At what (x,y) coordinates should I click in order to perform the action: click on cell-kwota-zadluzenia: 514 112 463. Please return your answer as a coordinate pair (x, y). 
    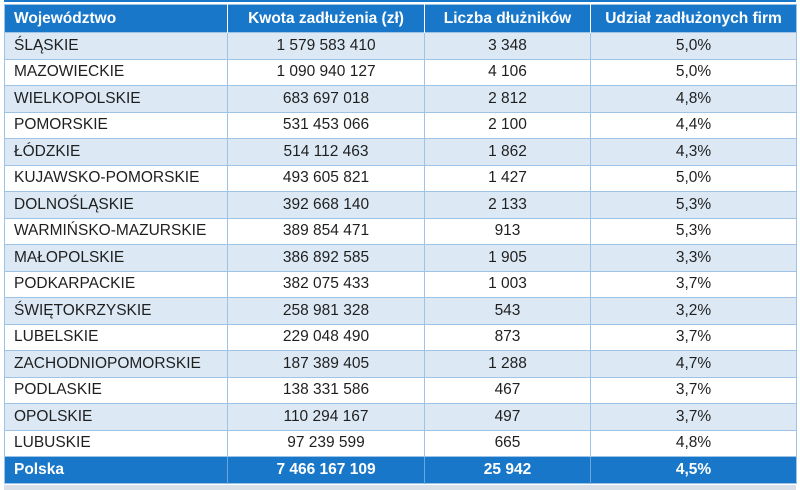
    Looking at the image, I should click on (326, 152).